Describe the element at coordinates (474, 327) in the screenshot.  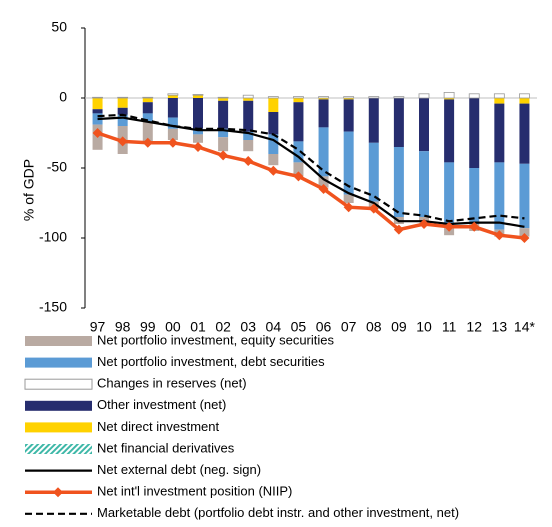
I see `x-tick-label: 12` at that location.